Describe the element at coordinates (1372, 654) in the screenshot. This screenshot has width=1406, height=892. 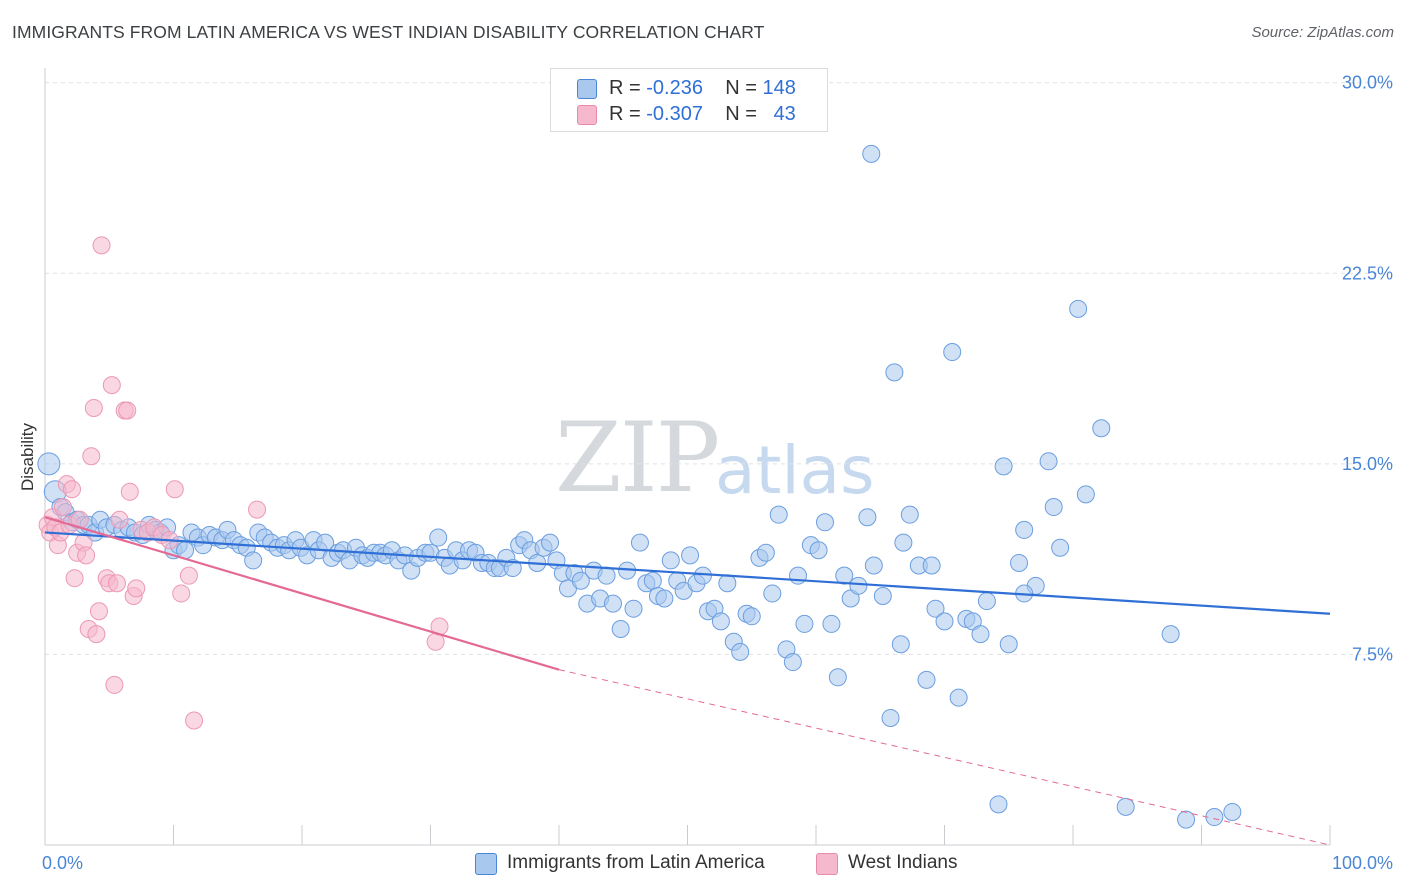
I see `y-tick-label: 7.5%` at that location.